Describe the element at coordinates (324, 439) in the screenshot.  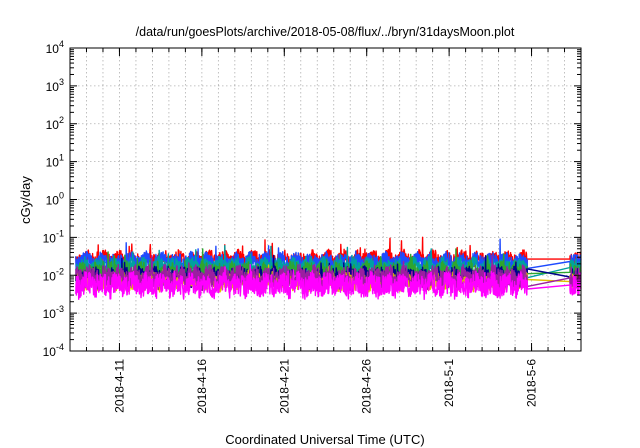
I see `x-axis-label: Coordinated Universal Time (UTC)` at that location.